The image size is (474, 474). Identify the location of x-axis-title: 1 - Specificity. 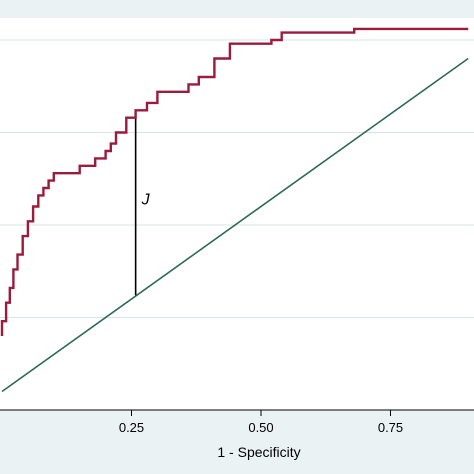
(258, 452).